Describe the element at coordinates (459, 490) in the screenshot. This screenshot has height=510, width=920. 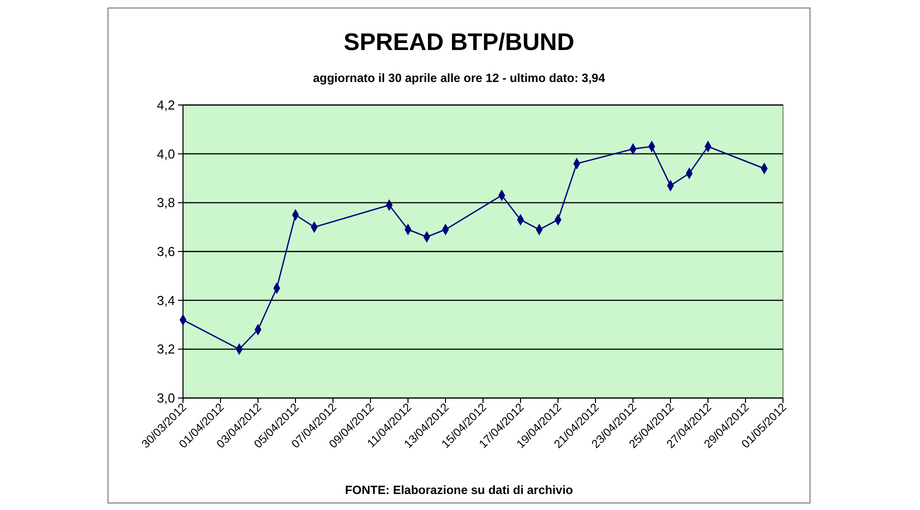
I see `source-note: FONTE: Elaborazione su dati di archivio` at that location.